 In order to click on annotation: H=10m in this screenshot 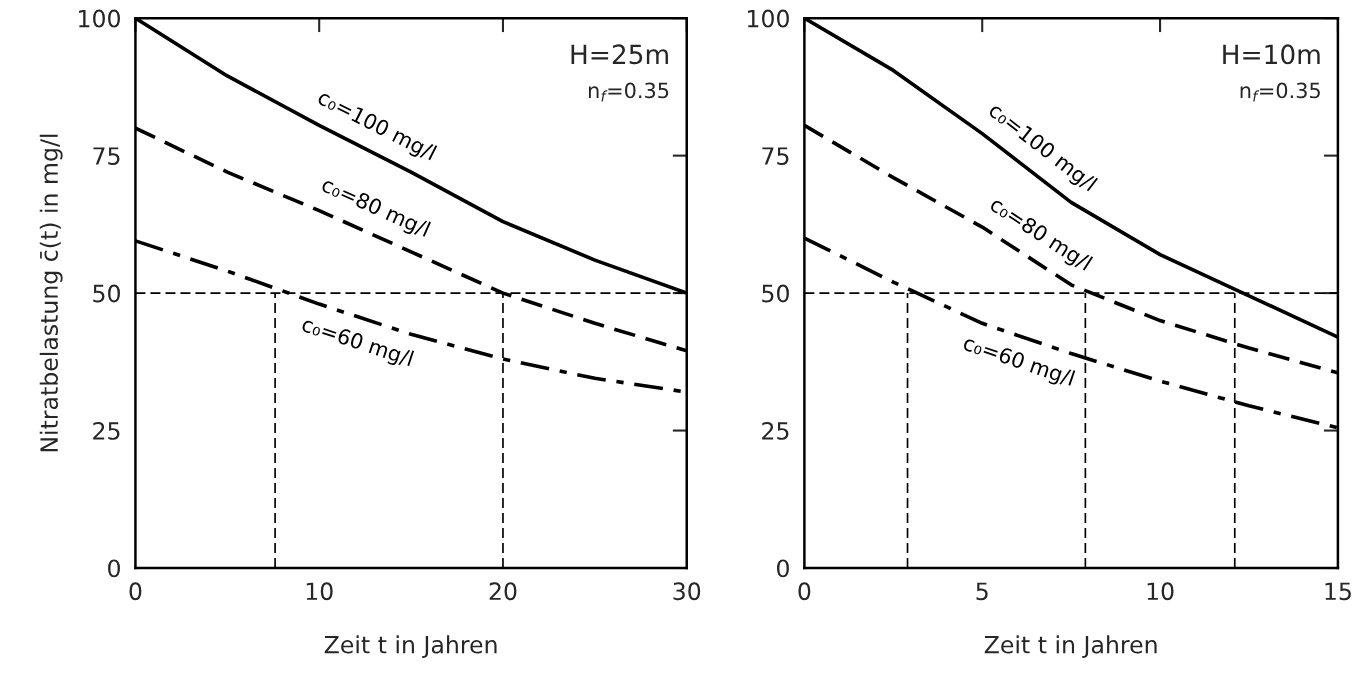, I will do `click(1271, 54)`.